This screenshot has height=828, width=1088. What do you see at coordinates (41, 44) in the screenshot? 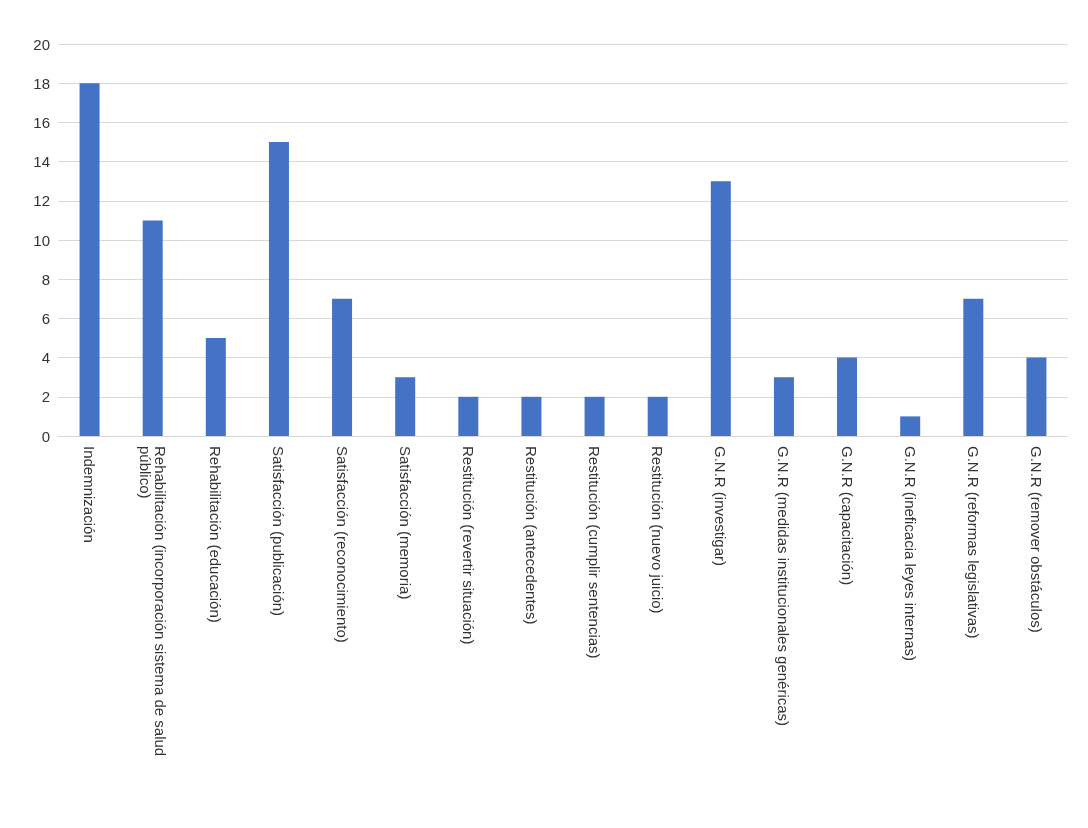
I see `y-tick-label: 20` at bounding box center [41, 44].